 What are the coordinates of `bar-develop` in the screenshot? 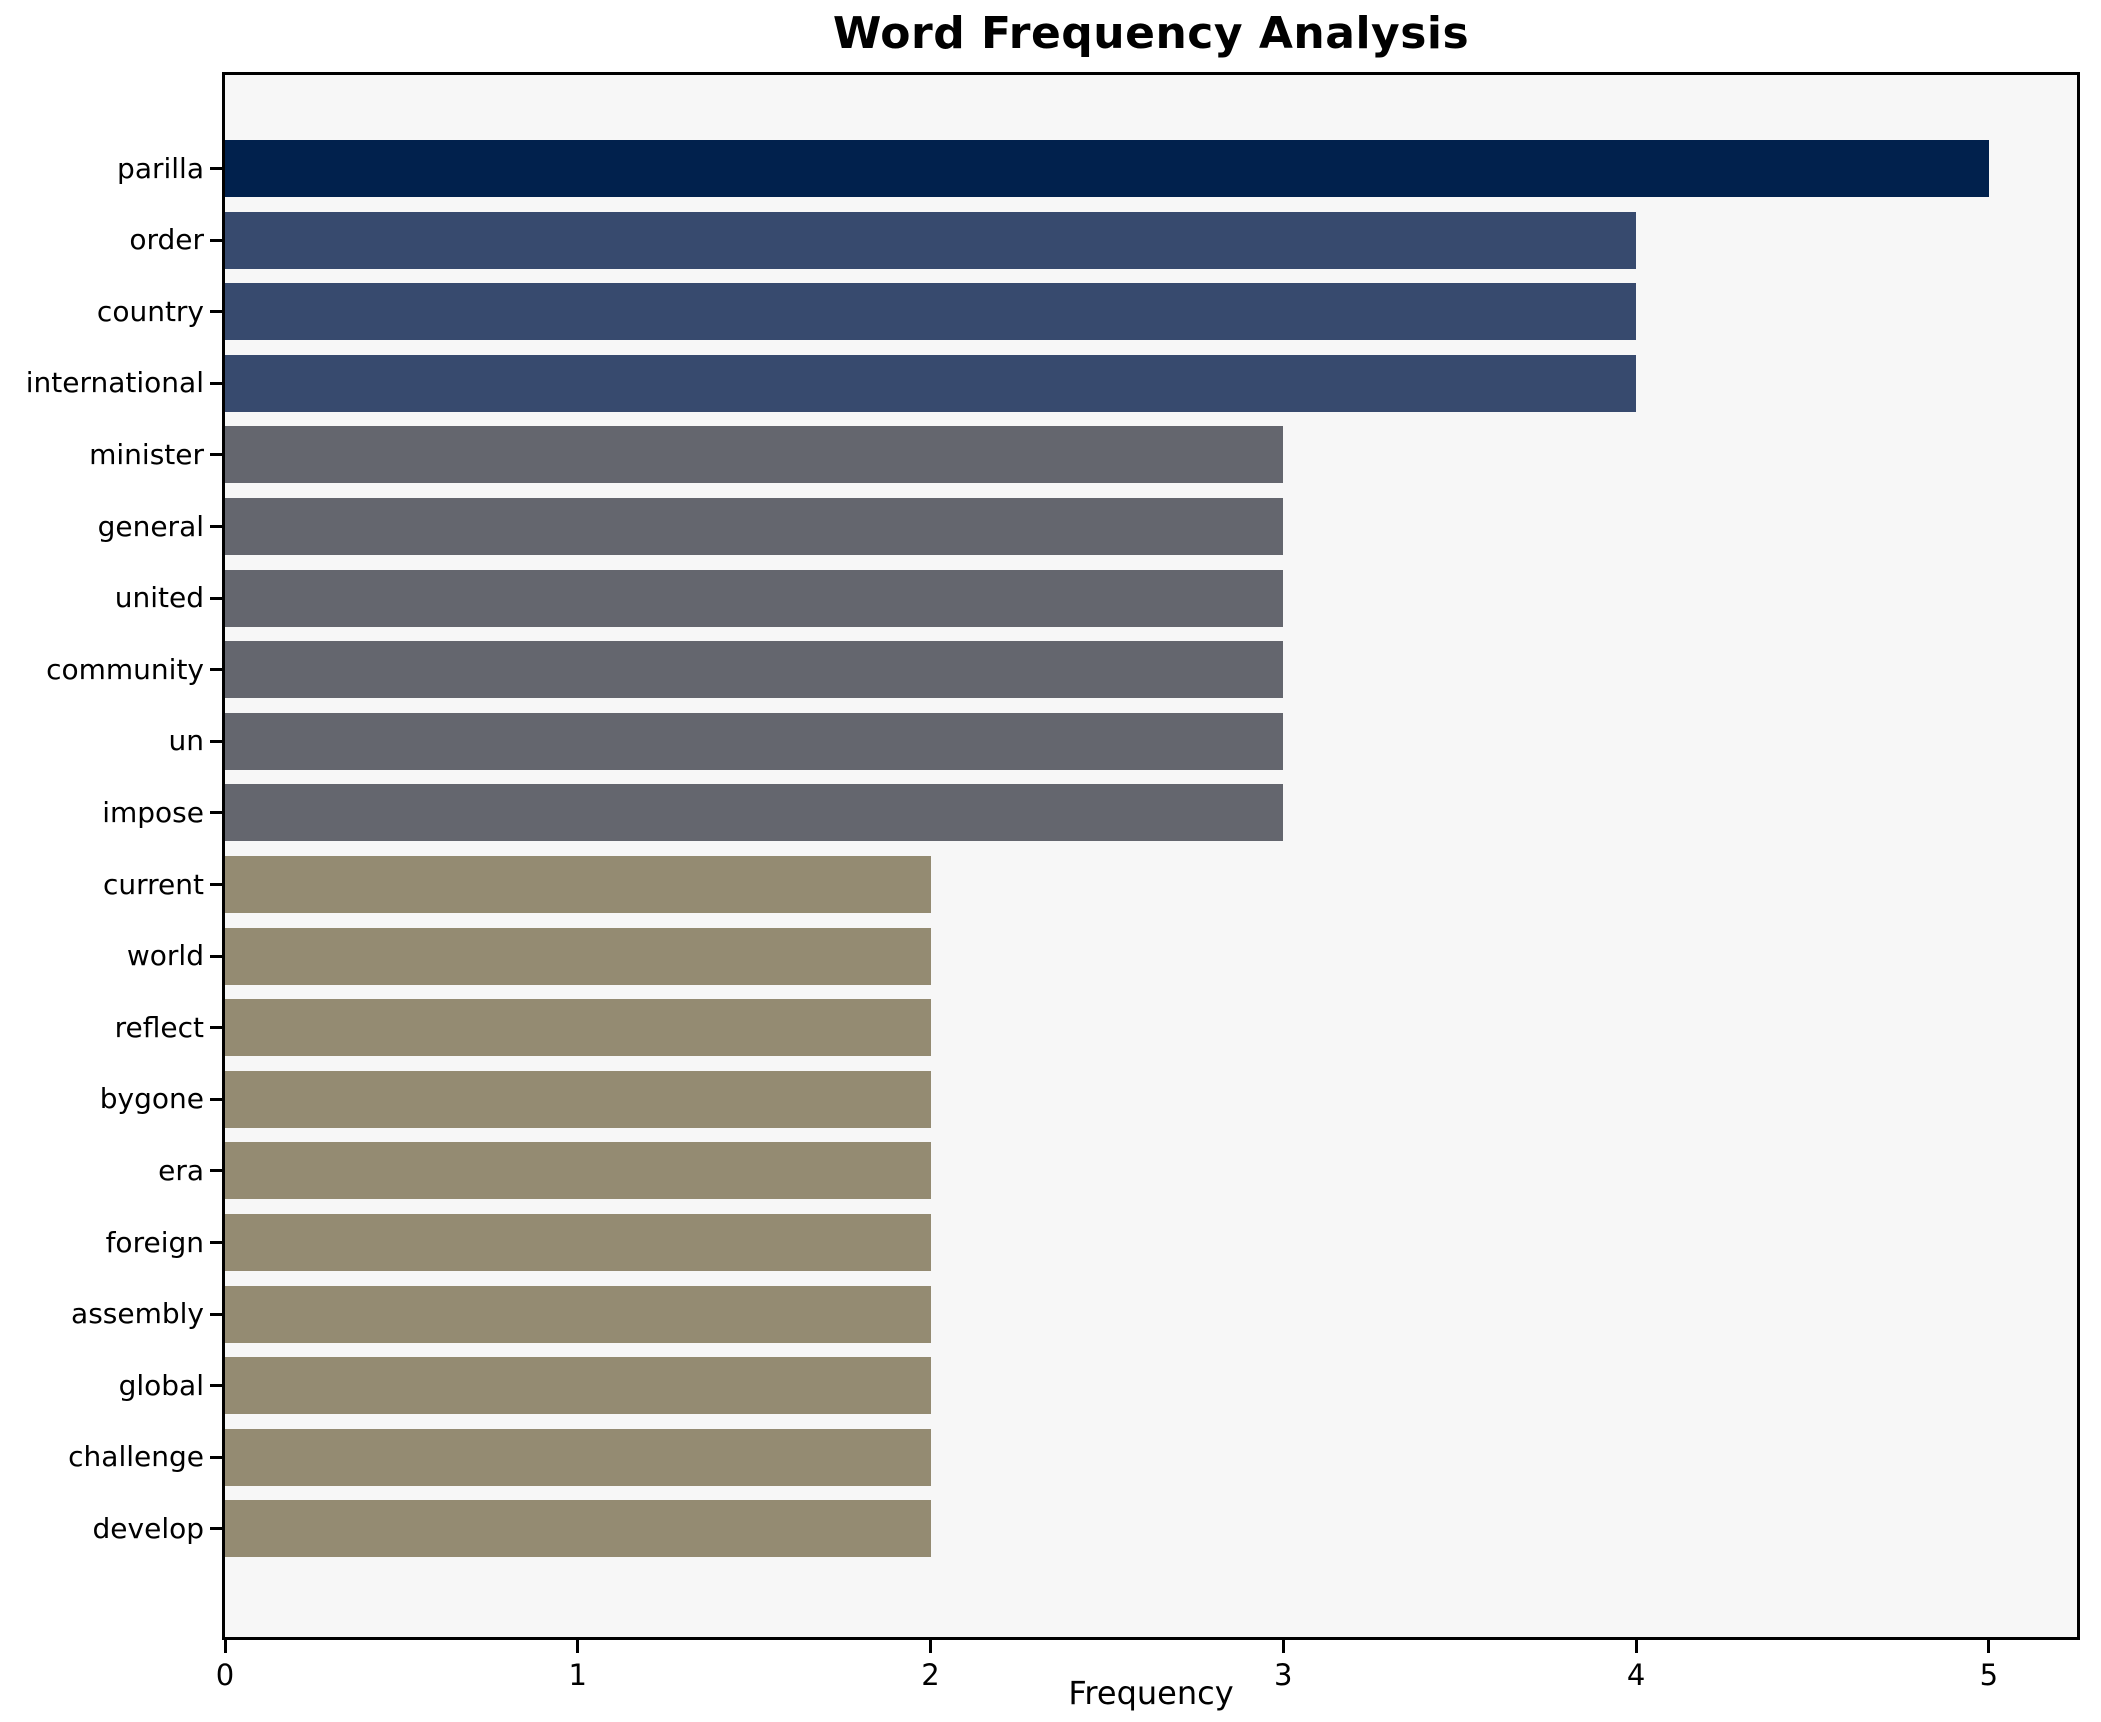 It's located at (578, 1529).